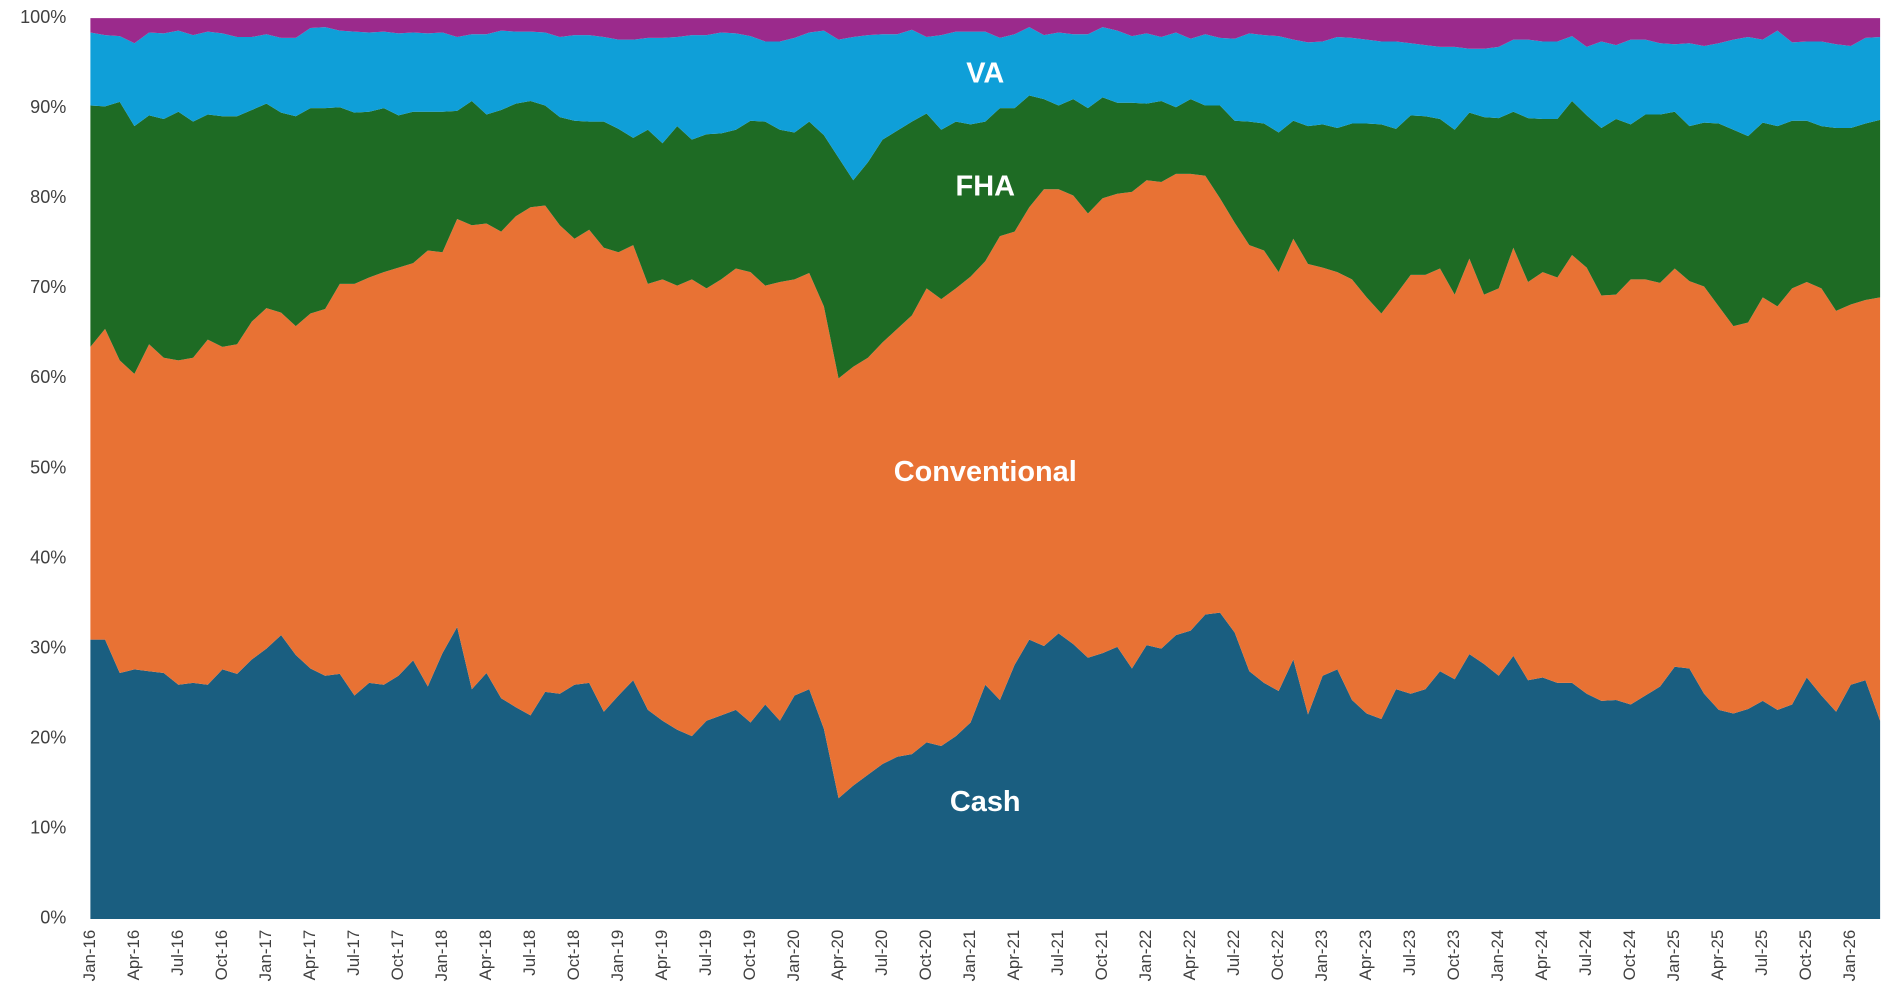 The width and height of the screenshot is (1885, 990). I want to click on y-tick-label: 50%, so click(48, 467).